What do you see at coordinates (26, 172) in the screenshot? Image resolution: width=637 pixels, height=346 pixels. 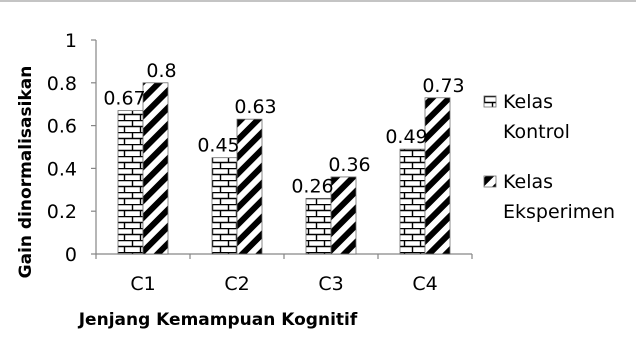 I see `y-axis-title: Gain dinormalisasikan` at bounding box center [26, 172].